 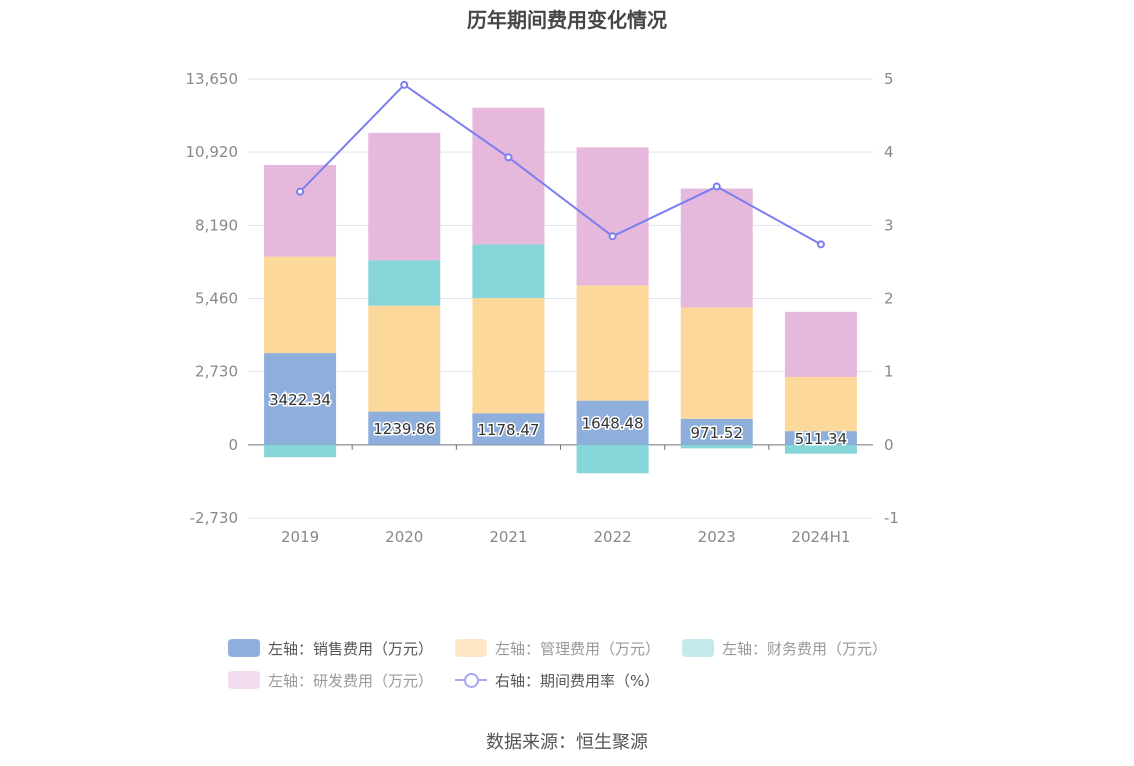 I want to click on legend-item: 左轴：销售费用（万元）, so click(x=330, y=648).